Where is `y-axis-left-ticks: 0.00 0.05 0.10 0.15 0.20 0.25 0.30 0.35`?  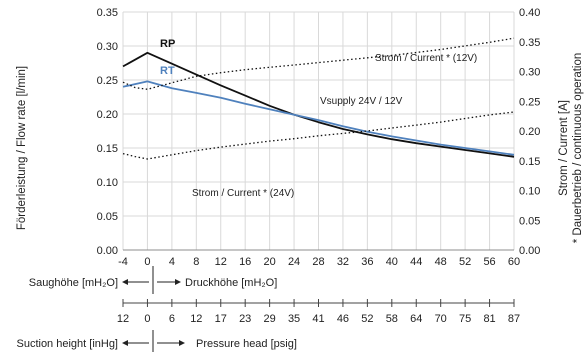
y-axis-left-ticks: 0.00 0.05 0.10 0.15 0.20 0.25 0.30 0.35 is located at coordinates (107, 132).